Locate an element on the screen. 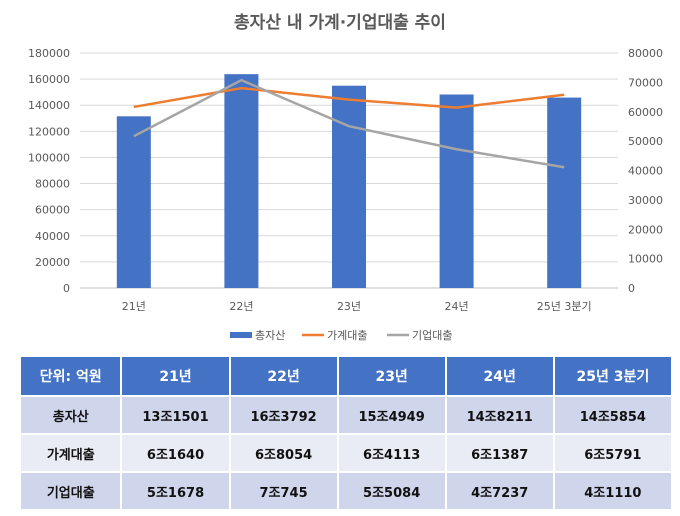 This screenshot has width=680, height=516. left-axis-tick: 100000 is located at coordinates (49, 157).